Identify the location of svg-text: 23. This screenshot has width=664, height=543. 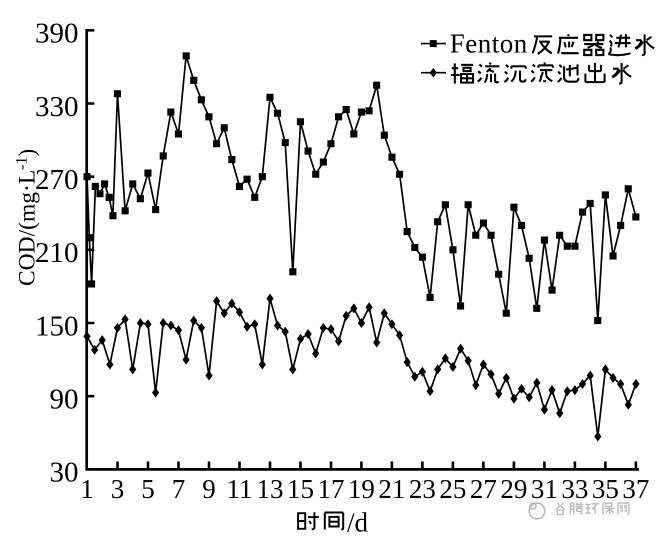
(422, 489).